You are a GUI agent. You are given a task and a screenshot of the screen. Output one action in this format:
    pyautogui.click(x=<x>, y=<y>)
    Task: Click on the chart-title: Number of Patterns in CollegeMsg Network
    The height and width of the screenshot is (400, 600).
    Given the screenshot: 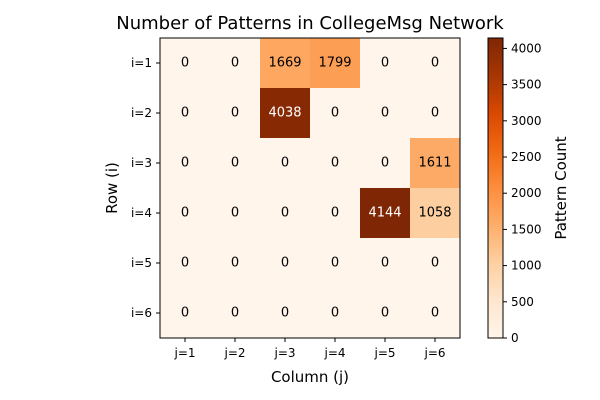 What is the action you would take?
    pyautogui.click(x=310, y=23)
    